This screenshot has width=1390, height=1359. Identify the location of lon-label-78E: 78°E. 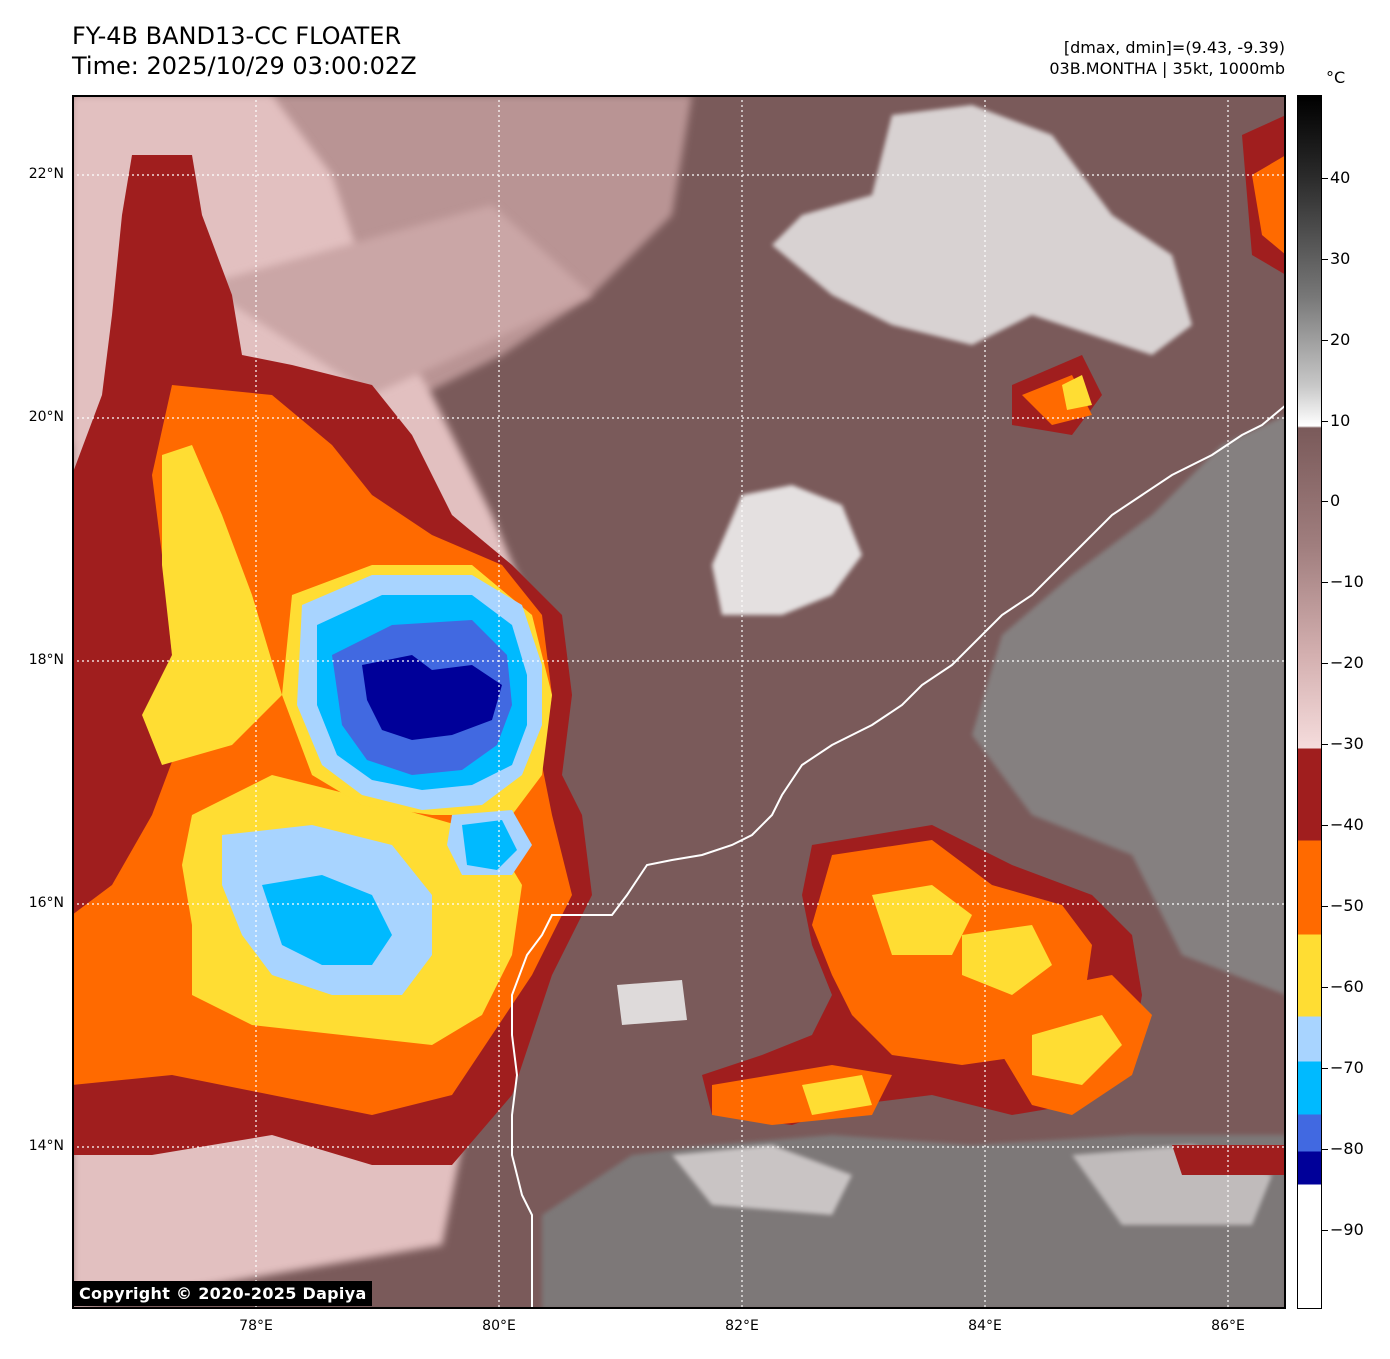
(256, 1326).